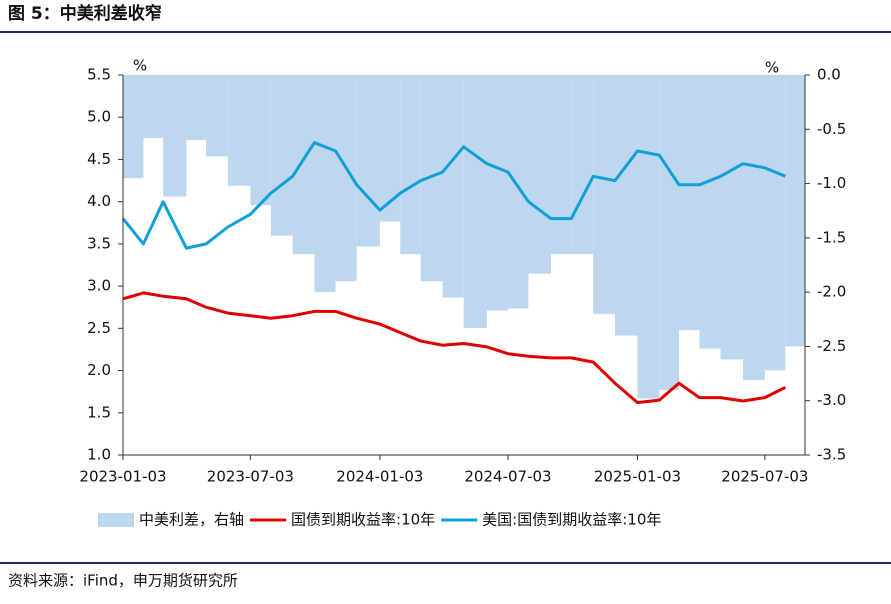  I want to click on y-tick-label: 1.0, so click(99, 455).